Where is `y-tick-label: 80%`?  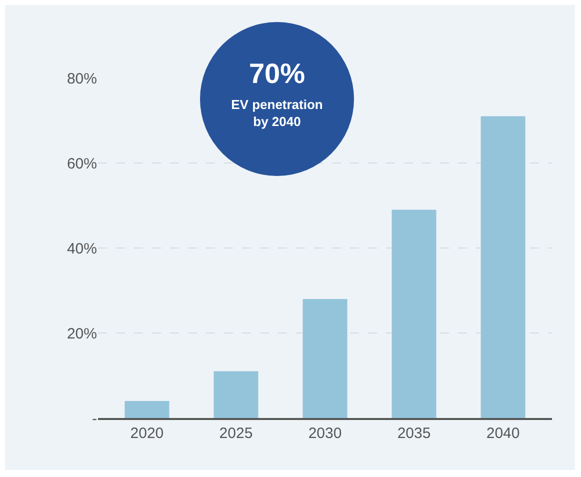
y-tick-label: 80% is located at coordinates (81, 79).